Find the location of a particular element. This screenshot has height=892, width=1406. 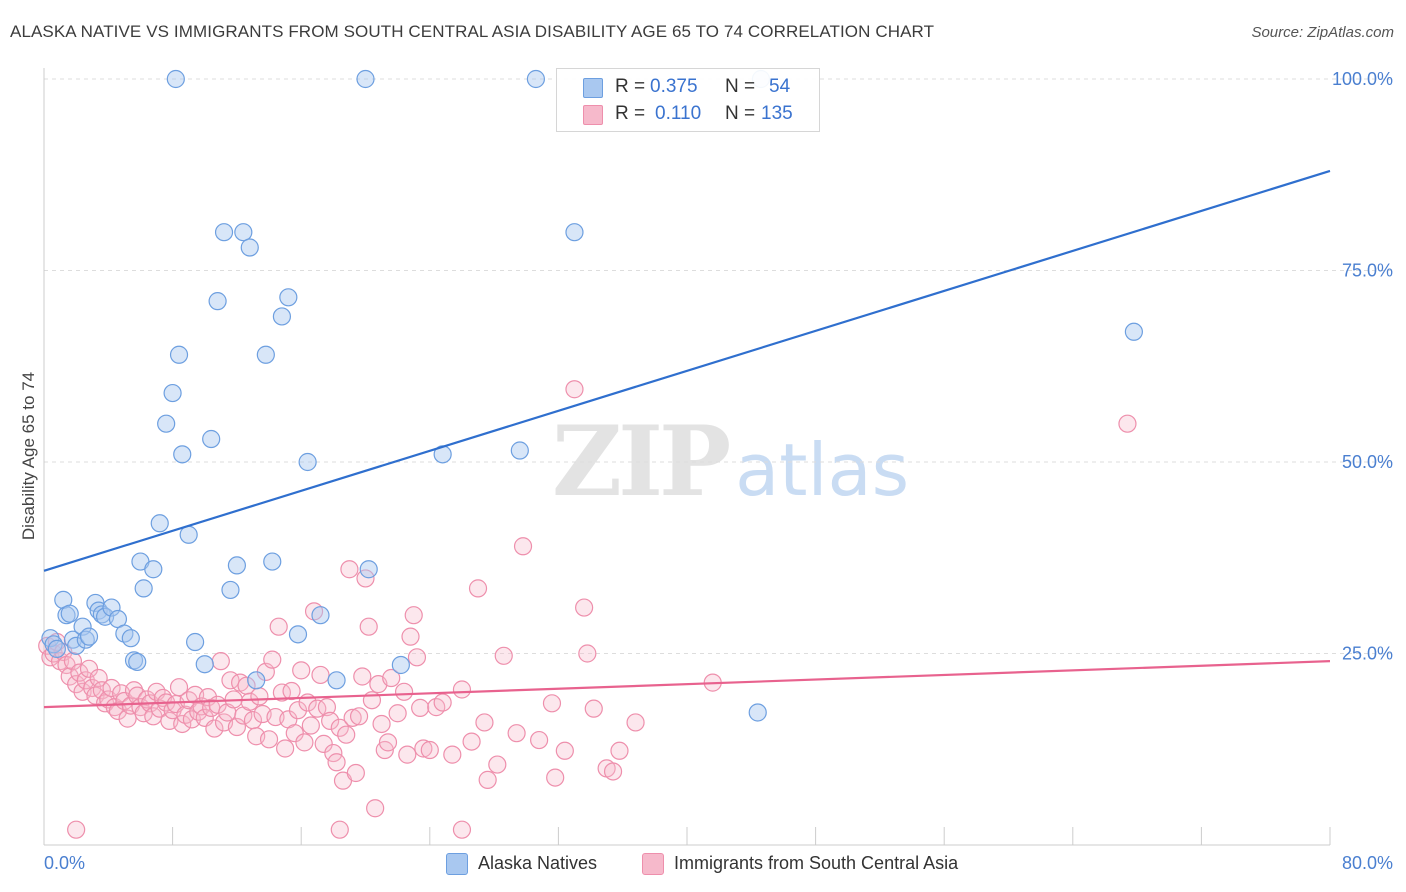

legend-swatch-immigrants is located at coordinates (593, 115).